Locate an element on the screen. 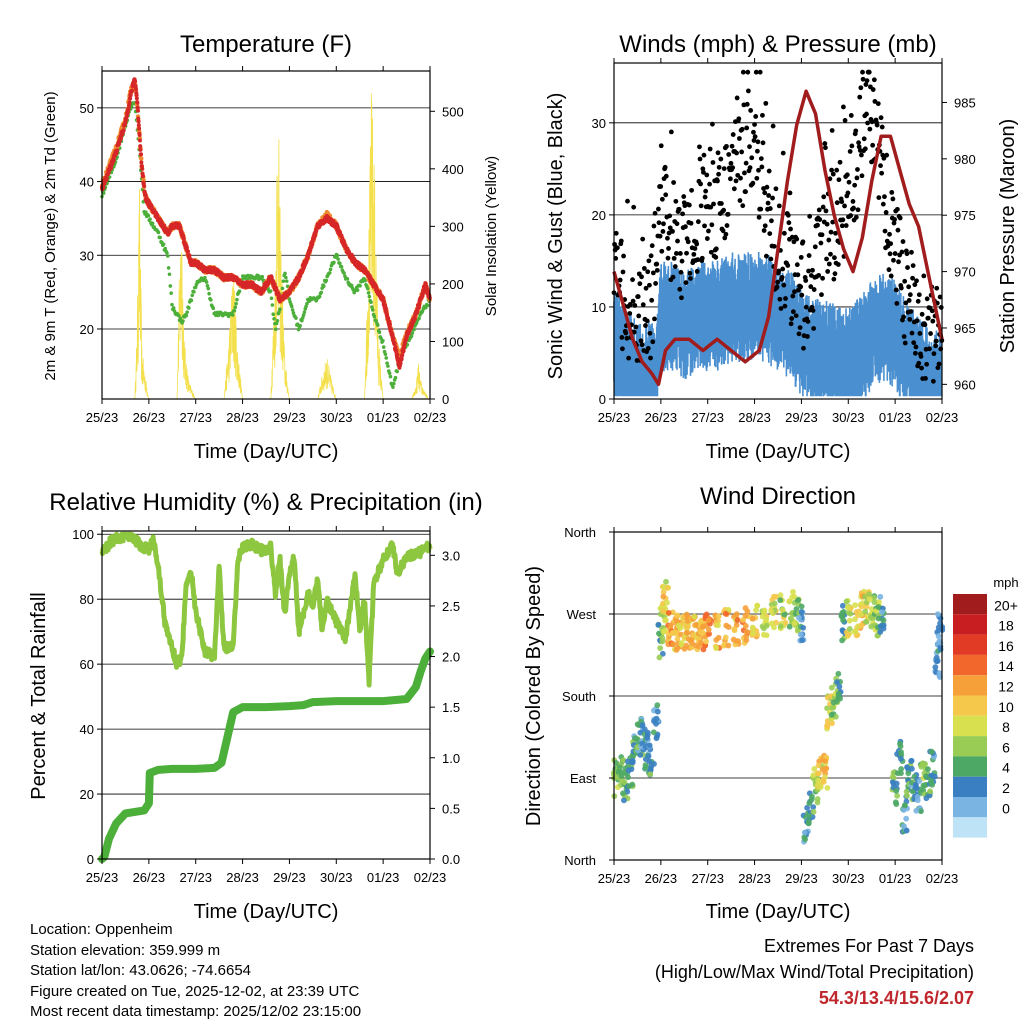 This screenshot has width=1024, height=1024. x-tick-label: 28/23 is located at coordinates (242, 877).